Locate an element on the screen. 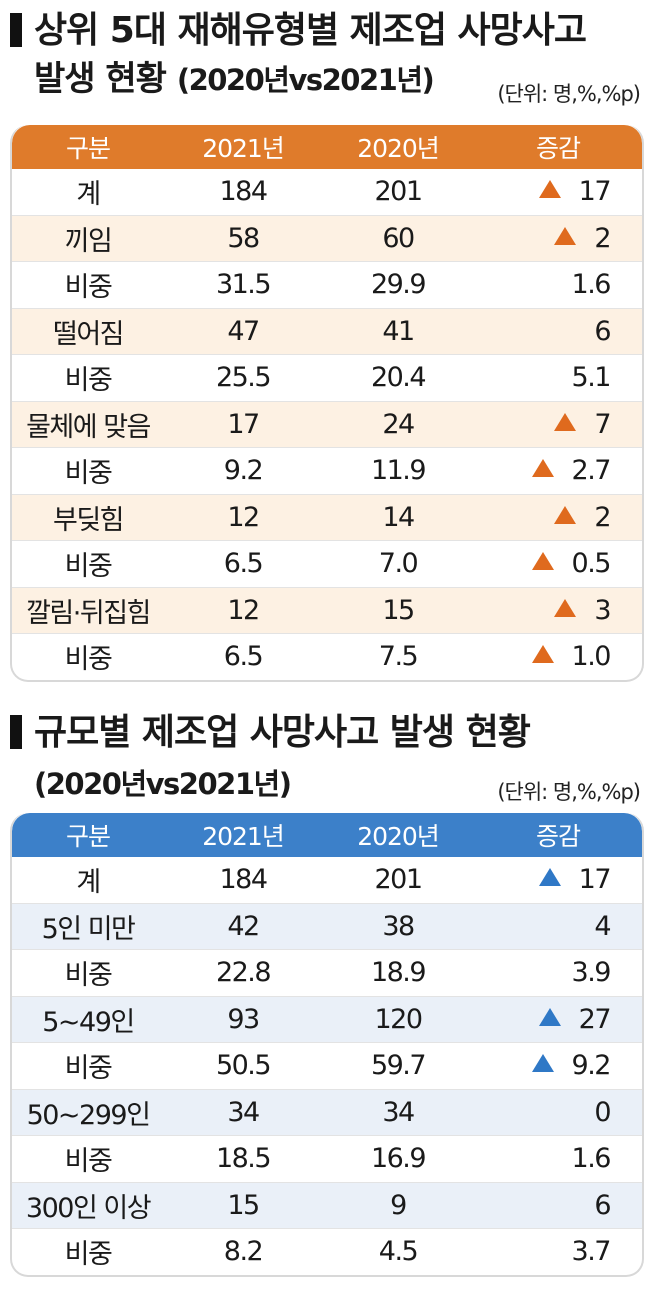 This screenshot has height=1299, width=650. table-row: 비중 50.5 59.7 9.2 is located at coordinates (327, 1066).